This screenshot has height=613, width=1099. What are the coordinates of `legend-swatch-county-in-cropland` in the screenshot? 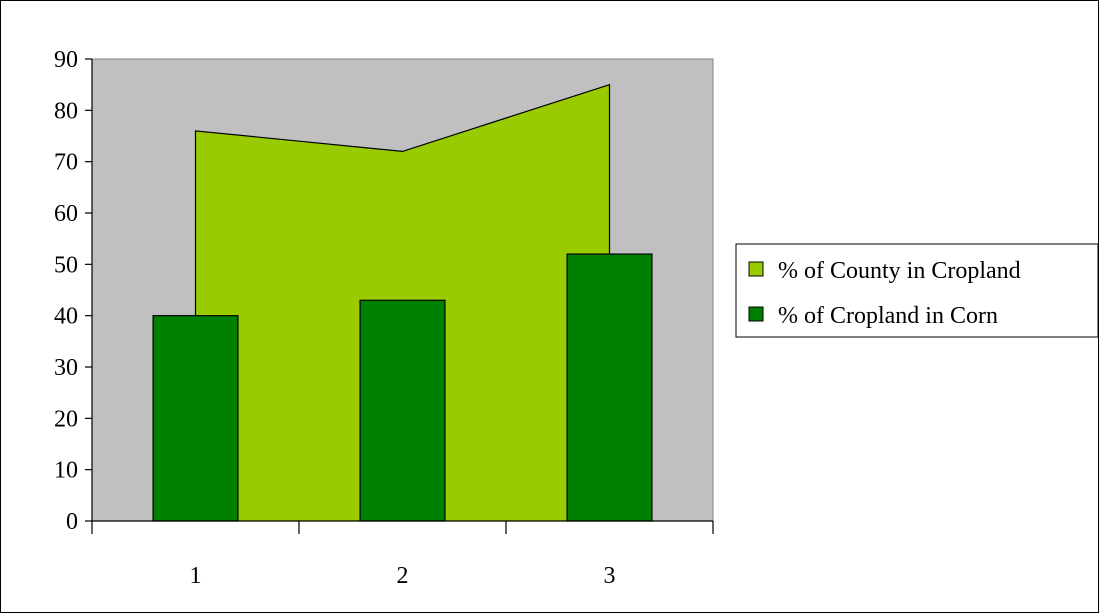 It's located at (756, 269).